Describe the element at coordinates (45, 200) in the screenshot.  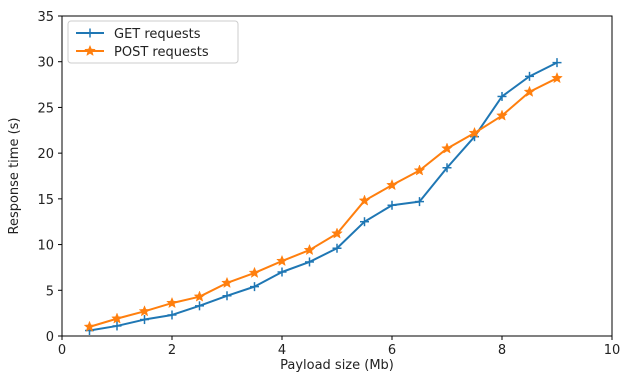
I see `y-tick-label: 15` at that location.